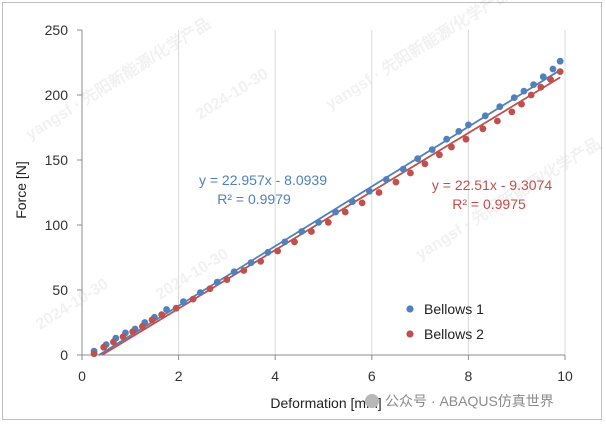 The image size is (606, 424). What do you see at coordinates (254, 199) in the screenshot?
I see `series-1-r2: R² = 0.9979` at bounding box center [254, 199].